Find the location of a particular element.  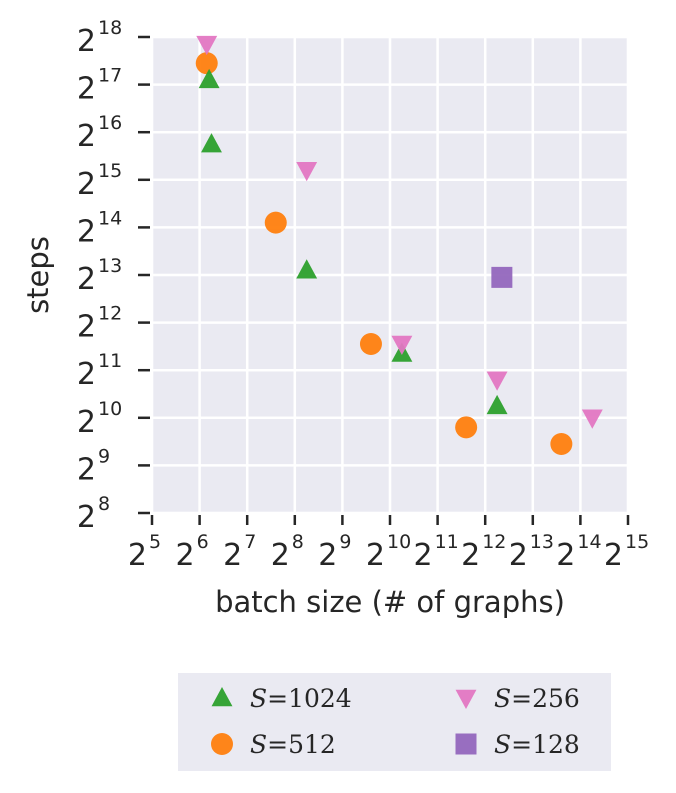

x-tick-exponent: 10 is located at coordinates (399, 542).